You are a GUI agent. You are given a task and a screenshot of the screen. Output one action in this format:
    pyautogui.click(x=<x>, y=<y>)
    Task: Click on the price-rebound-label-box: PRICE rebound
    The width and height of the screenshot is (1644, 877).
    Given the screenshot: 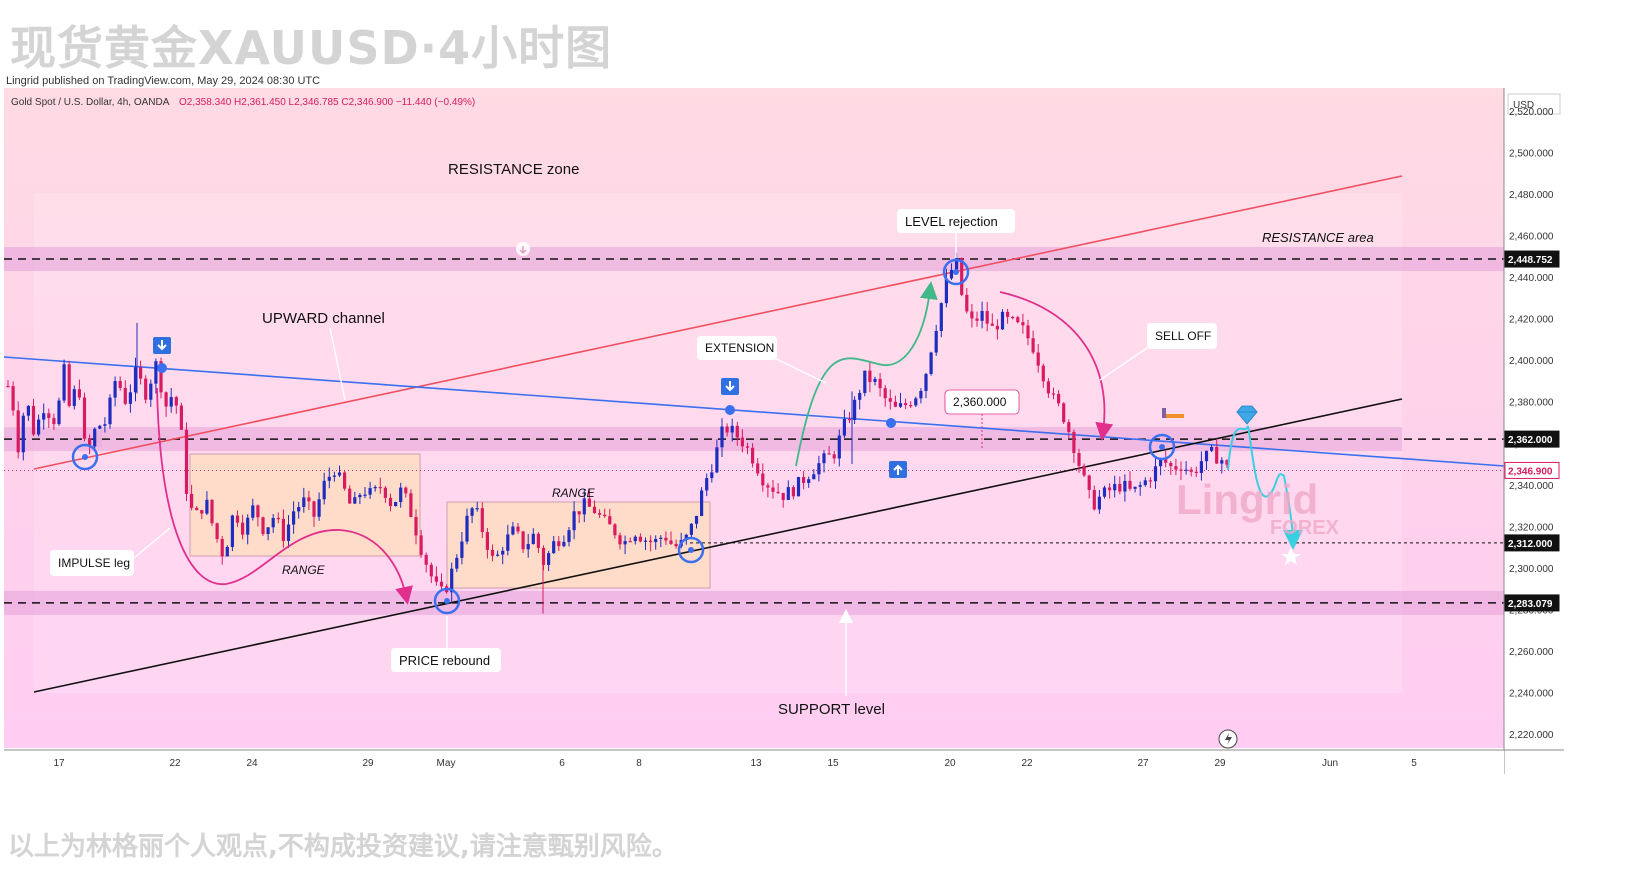 What is the action you would take?
    pyautogui.click(x=446, y=660)
    